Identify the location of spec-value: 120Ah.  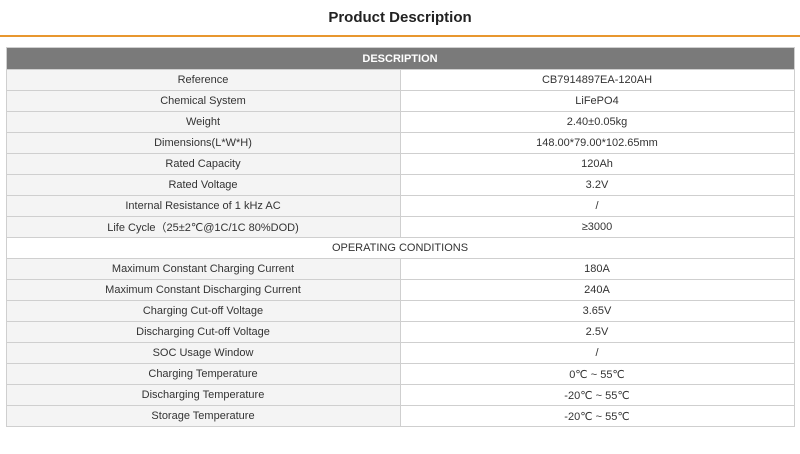
(597, 164).